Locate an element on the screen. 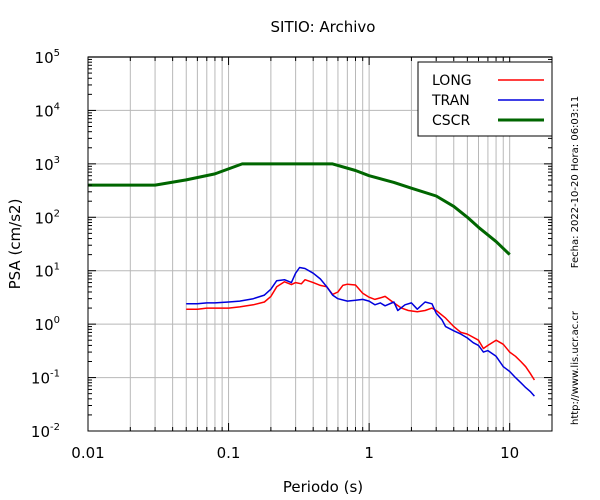 This screenshot has width=600, height=500. y-tick-label: 10¹ is located at coordinates (47, 271).